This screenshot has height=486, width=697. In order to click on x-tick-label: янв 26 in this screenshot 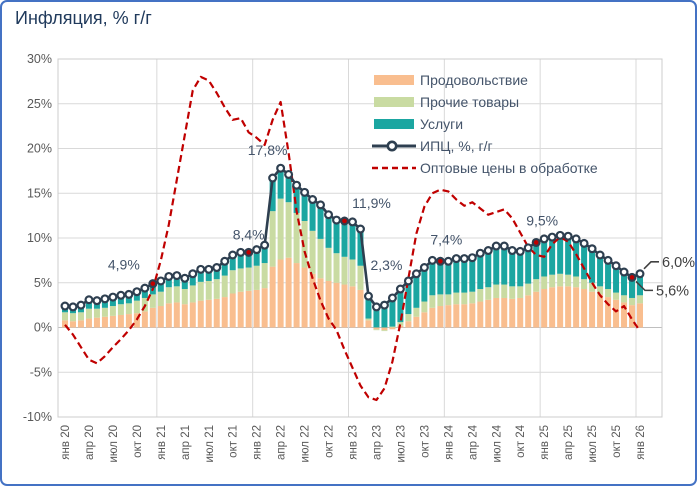, I will do `click(641, 442)`.